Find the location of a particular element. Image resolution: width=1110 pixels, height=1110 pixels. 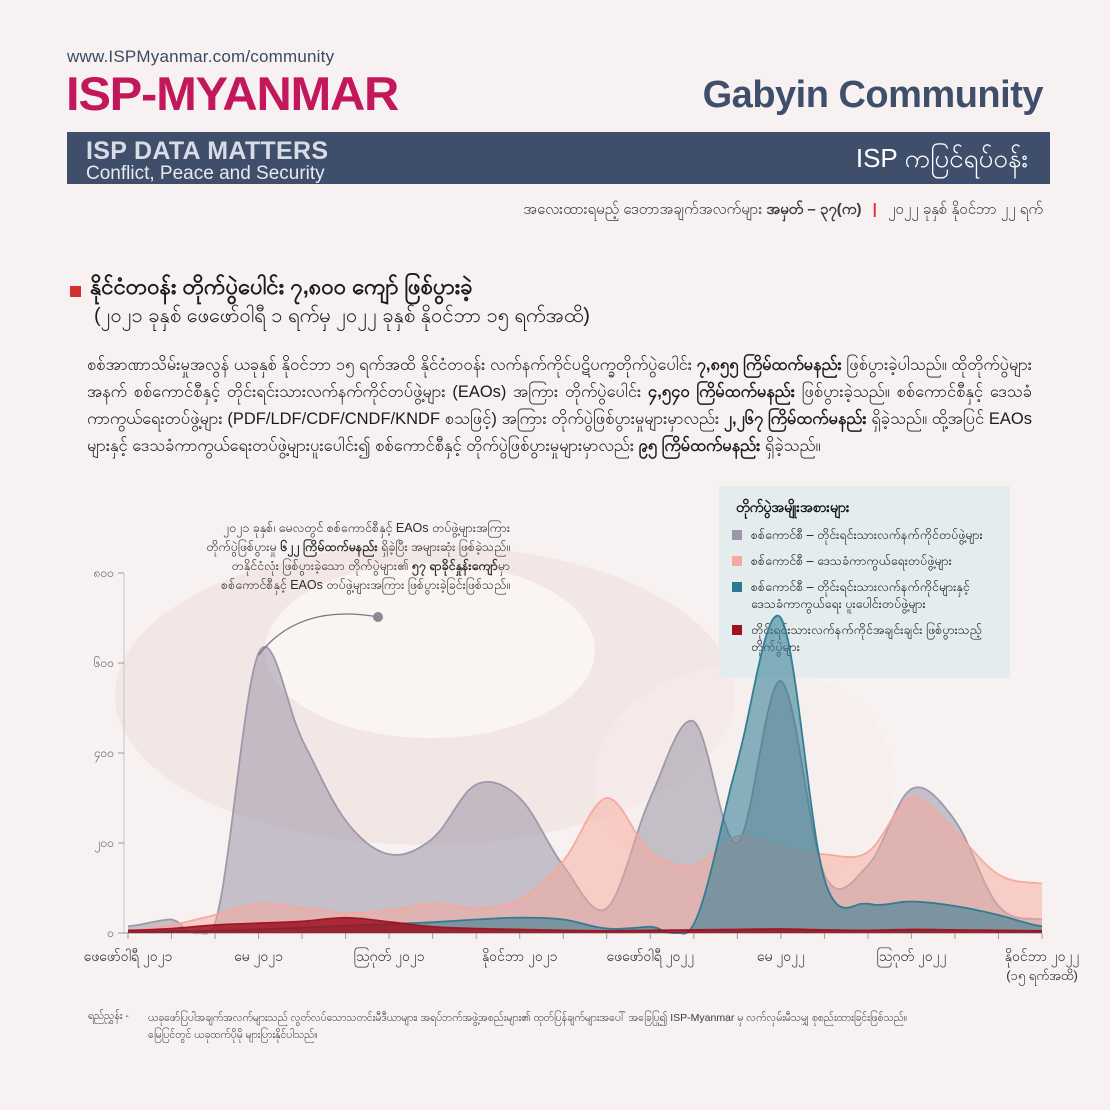

meta-issue-number: အမှတ် – ၃၇(က) is located at coordinates (814, 209).